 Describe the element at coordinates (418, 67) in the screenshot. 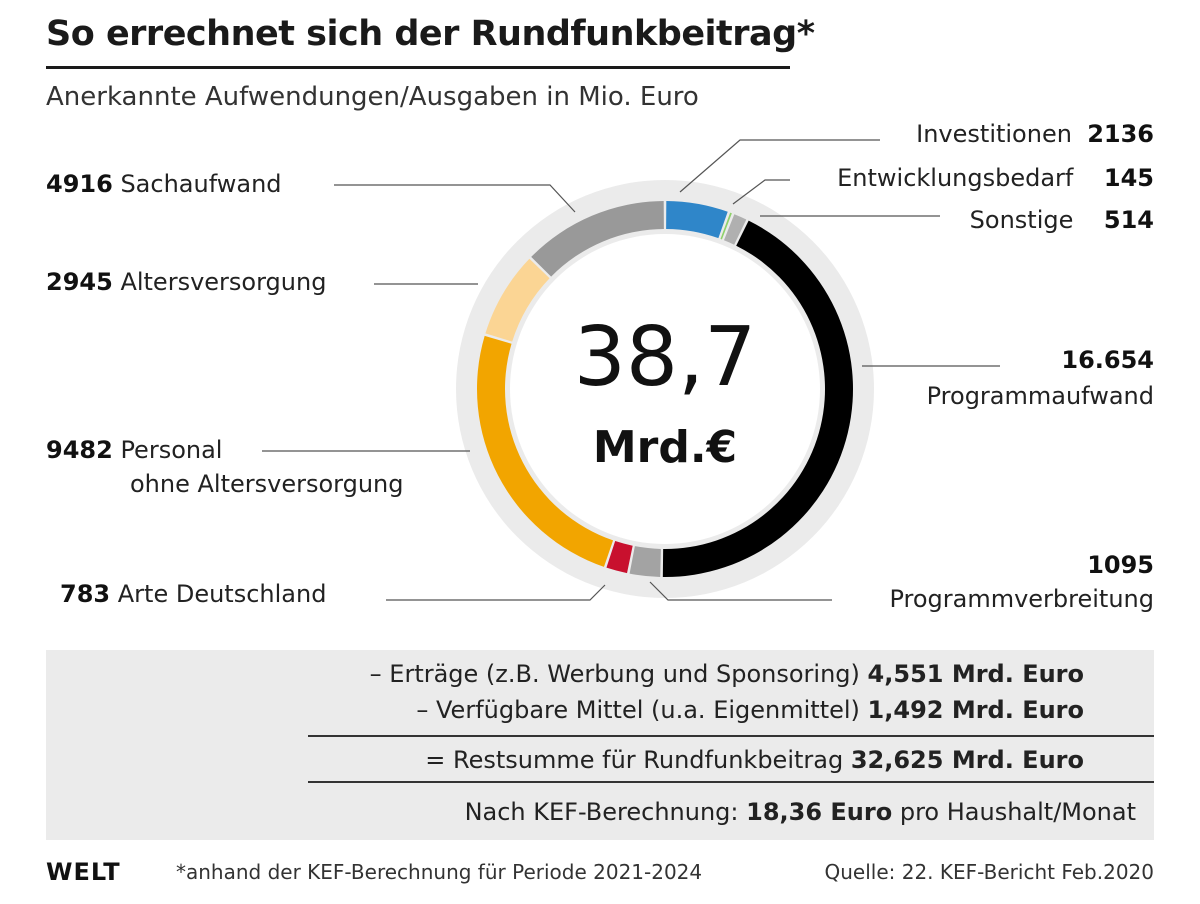

I see `title-underline` at that location.